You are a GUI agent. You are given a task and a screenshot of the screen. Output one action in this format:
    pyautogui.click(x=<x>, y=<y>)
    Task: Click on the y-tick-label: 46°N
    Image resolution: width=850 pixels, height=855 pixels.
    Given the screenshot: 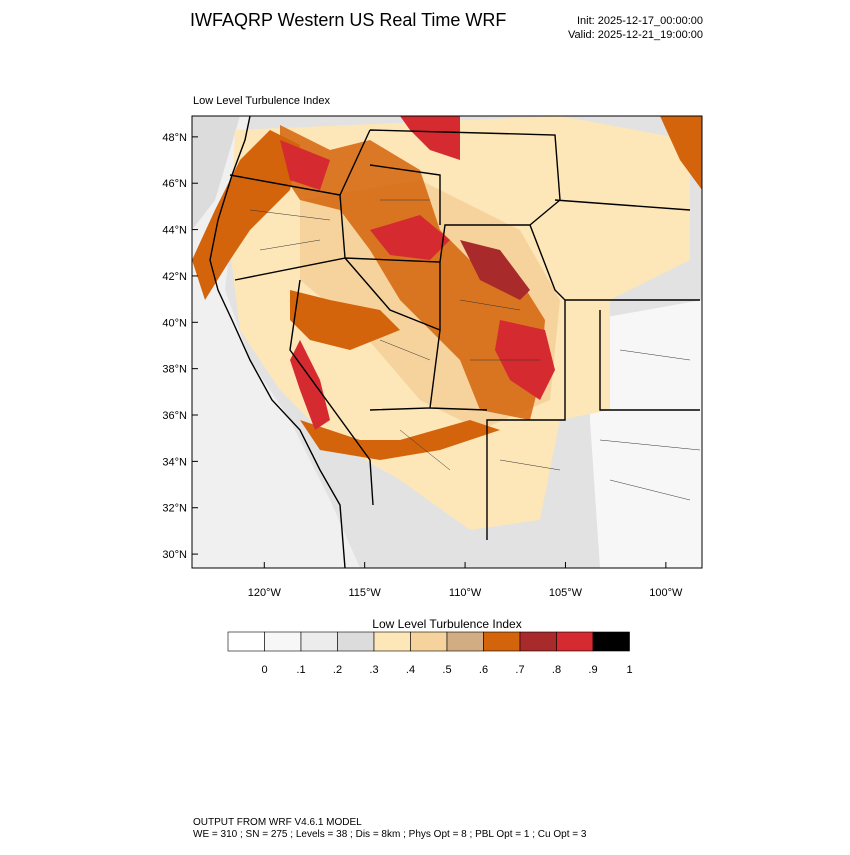 What is the action you would take?
    pyautogui.click(x=174, y=184)
    